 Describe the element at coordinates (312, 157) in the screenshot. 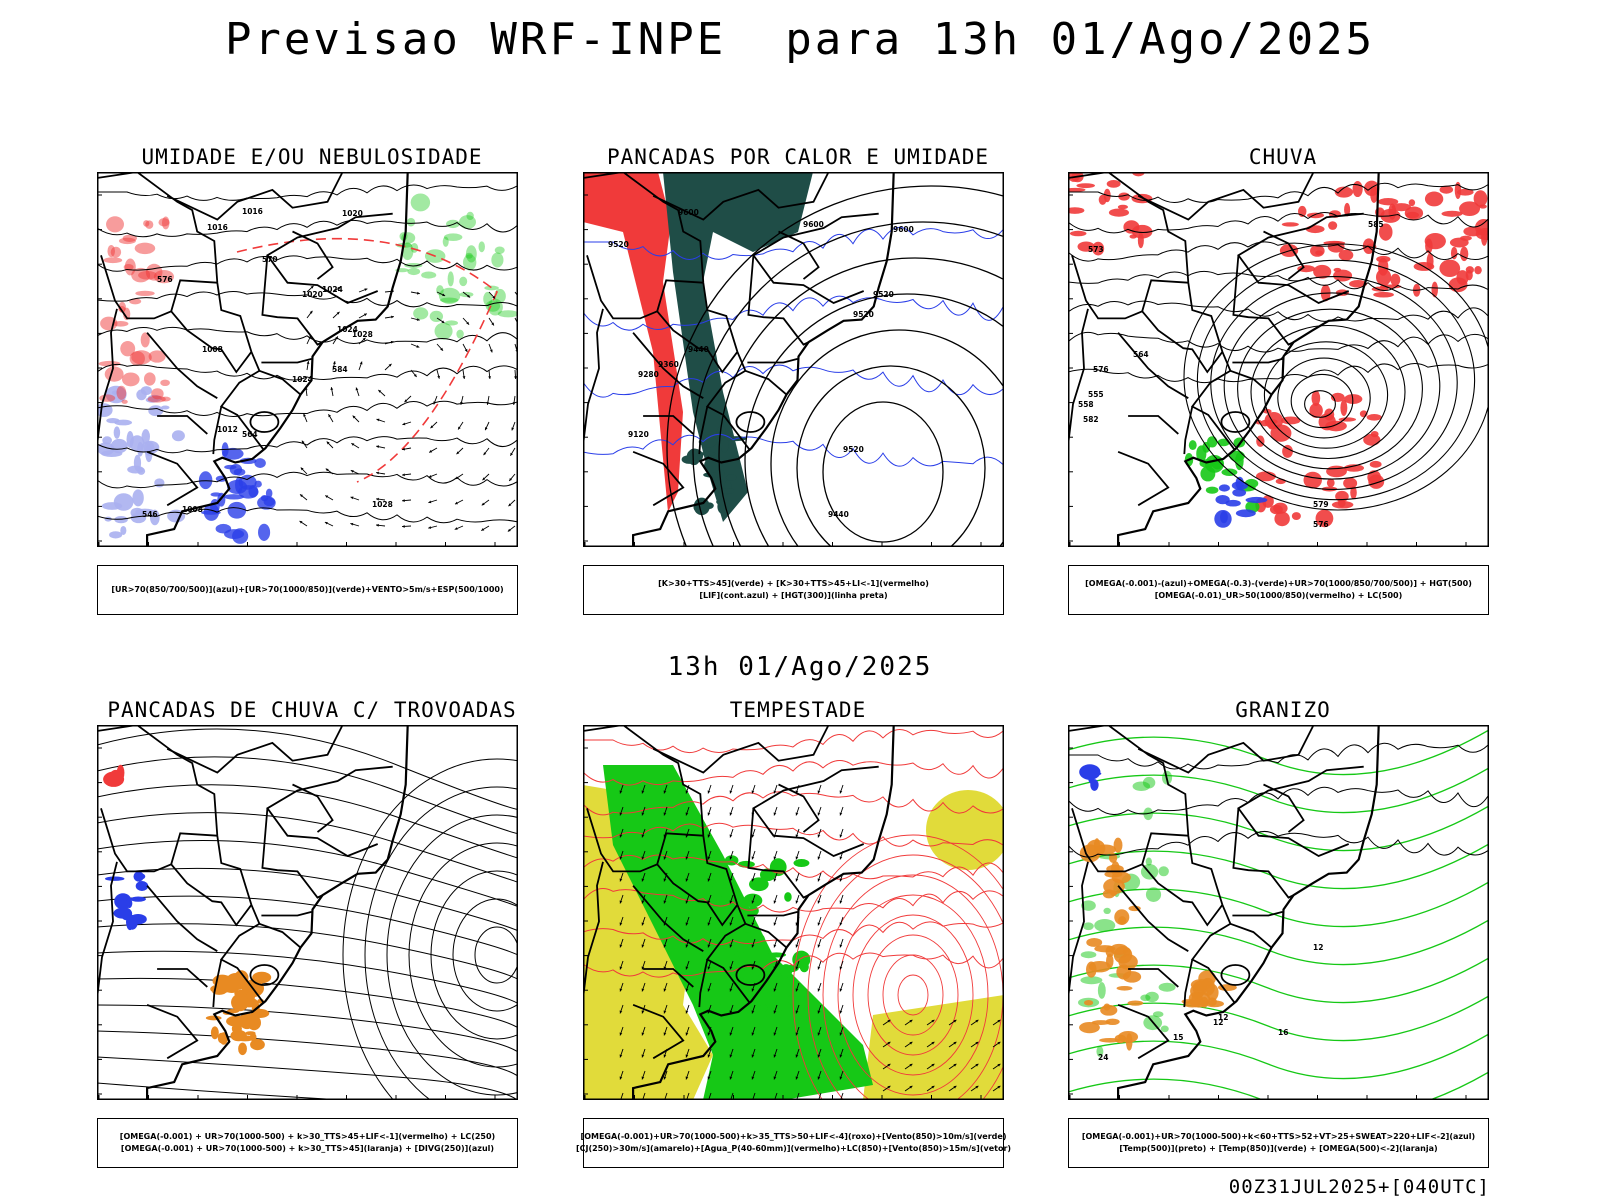

I see `panel-title: UMIDADE E/OU NEBULOSIDADE` at that location.